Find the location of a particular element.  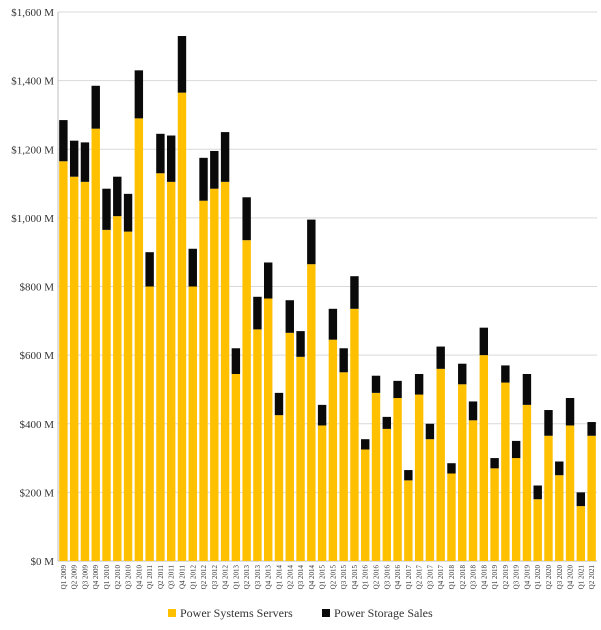

x-tick-label: Q1 2018 is located at coordinates (452, 577).